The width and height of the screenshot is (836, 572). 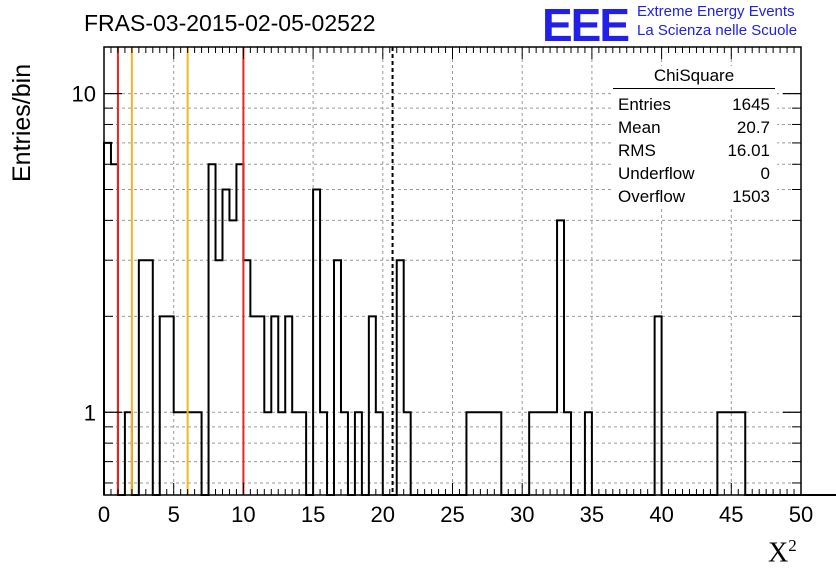 What do you see at coordinates (383, 514) in the screenshot?
I see `x-tick-label: 20` at bounding box center [383, 514].